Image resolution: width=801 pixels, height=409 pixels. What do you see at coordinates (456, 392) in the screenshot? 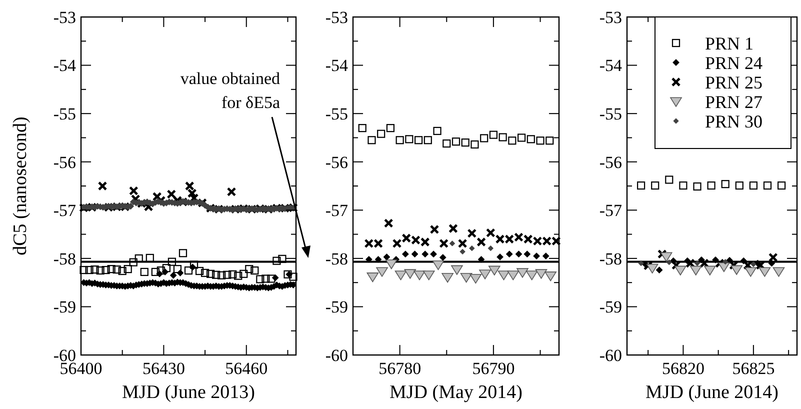
I see `x-axis-title: MJD (May 2014)` at bounding box center [456, 392].